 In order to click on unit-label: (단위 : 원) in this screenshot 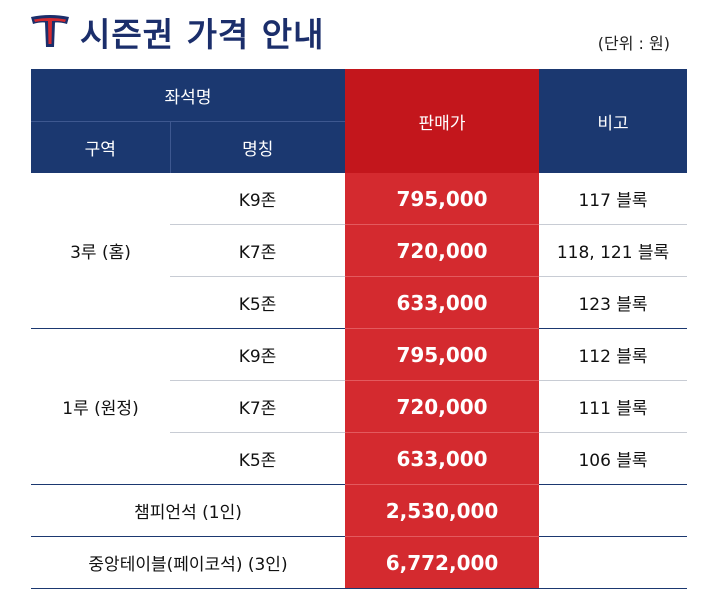, I will do `click(633, 43)`.